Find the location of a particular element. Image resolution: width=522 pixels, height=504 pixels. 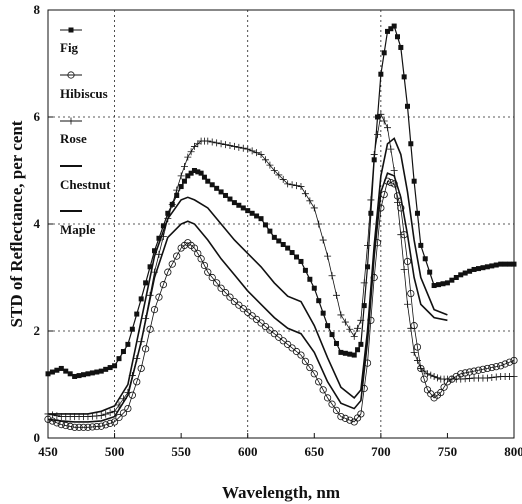

legend: Fig Hibiscus Rose Chestnut Maple is located at coordinates (85, 132).